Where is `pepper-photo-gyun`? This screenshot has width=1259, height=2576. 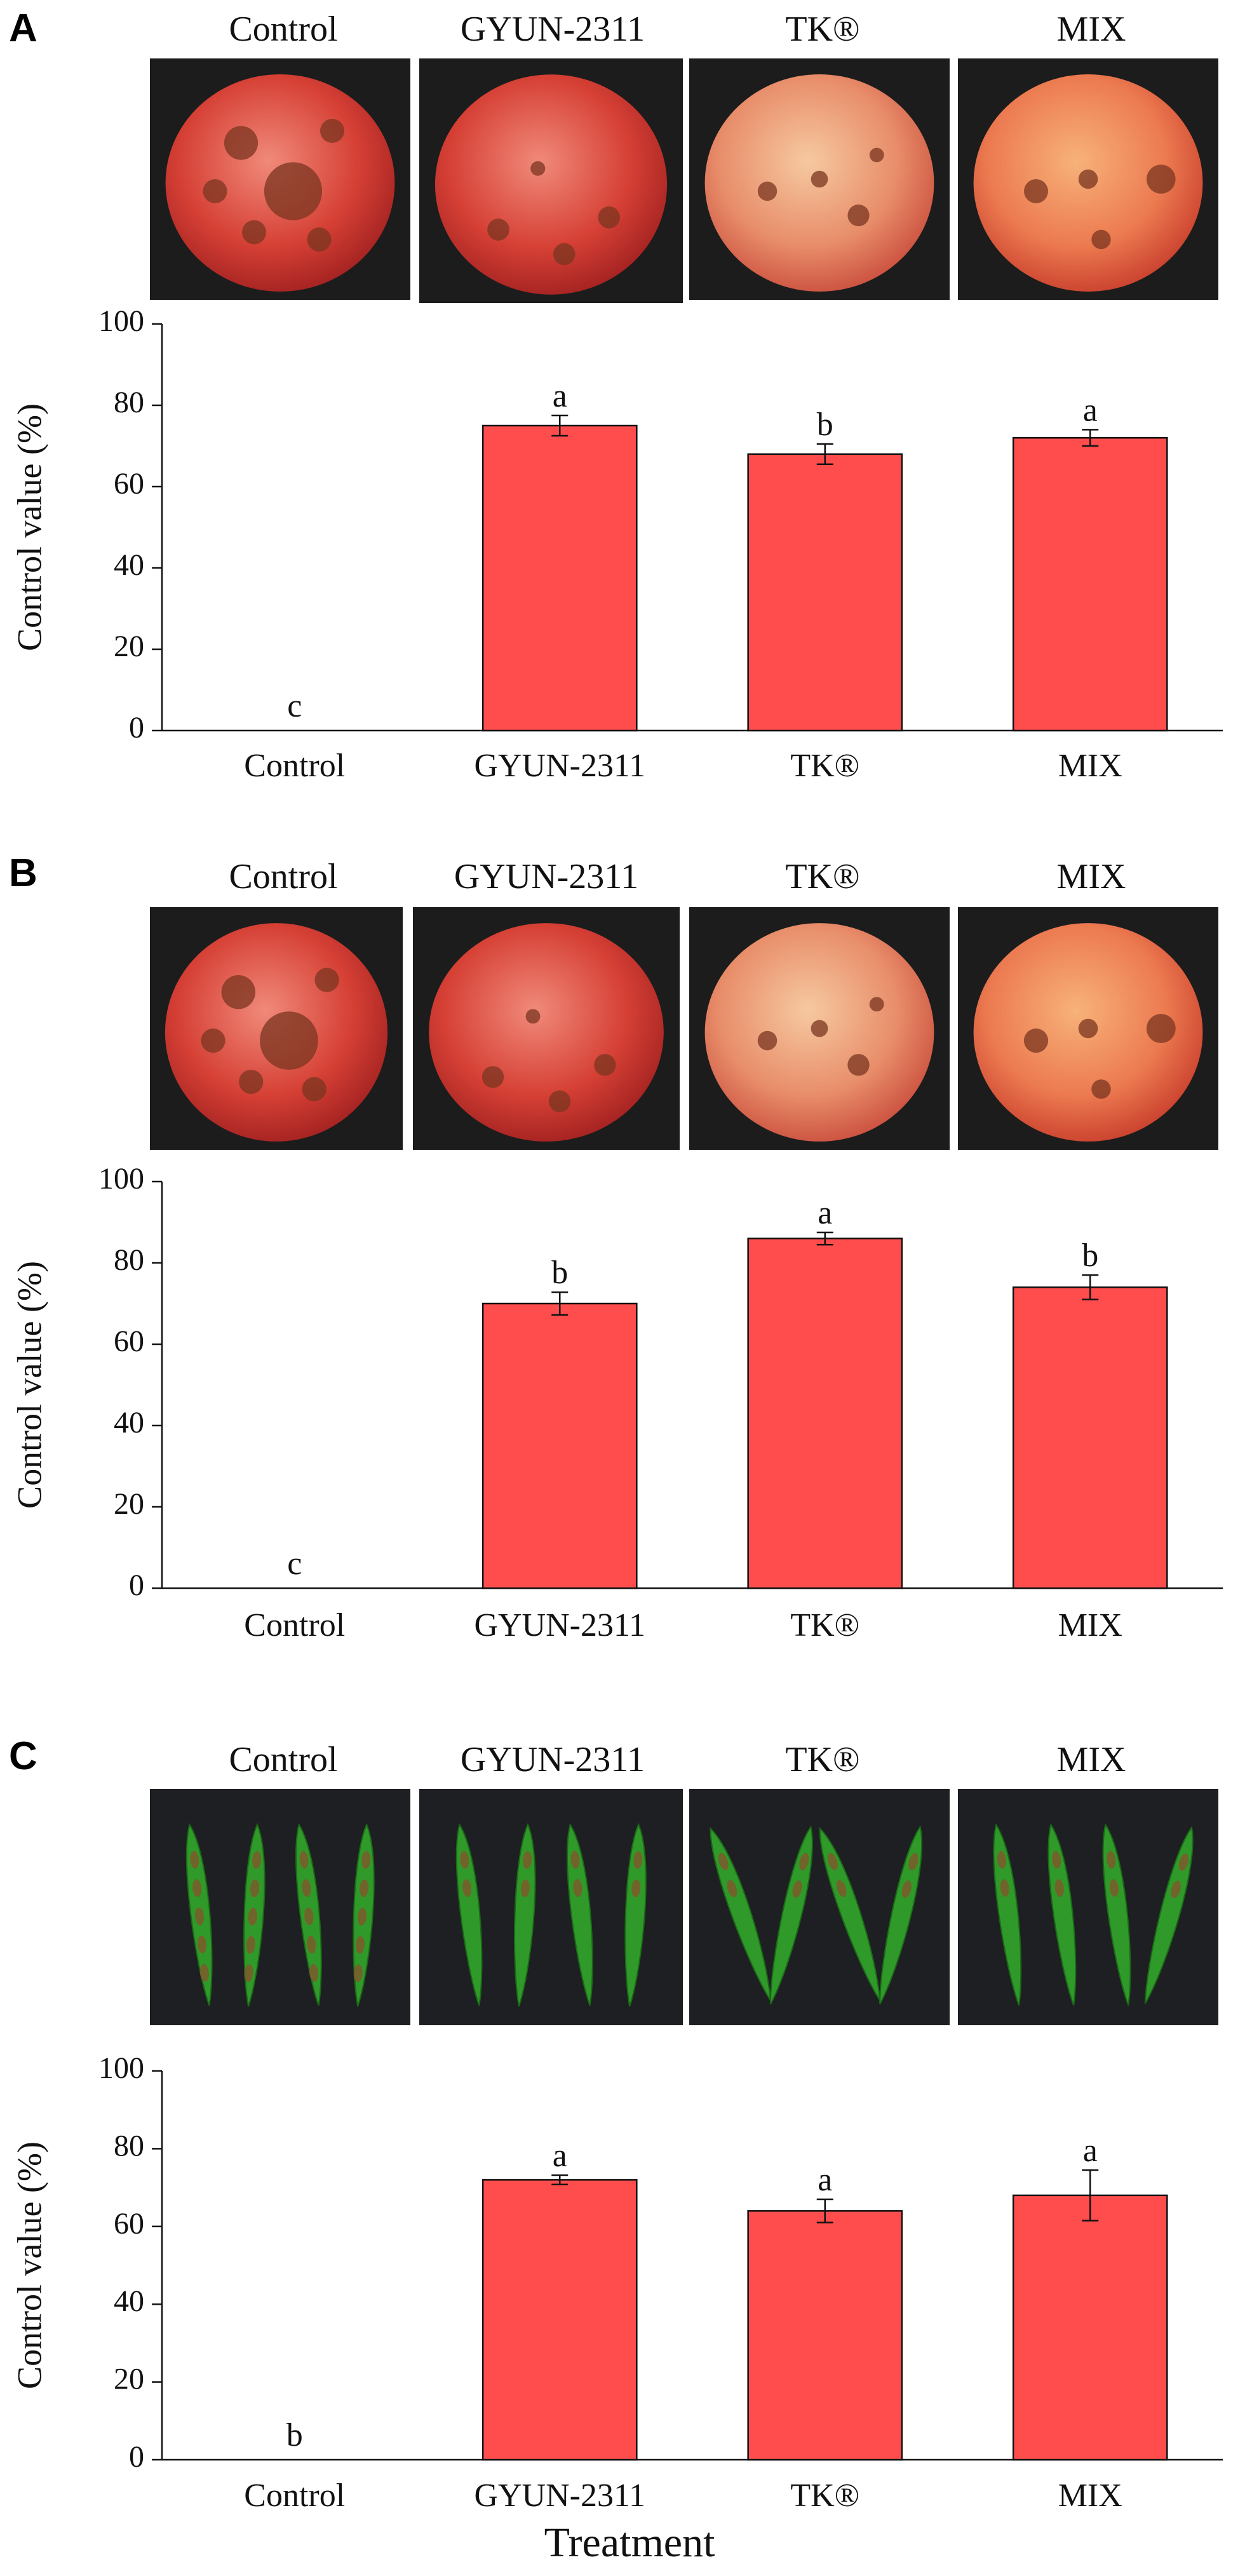 pepper-photo-gyun is located at coordinates (551, 1907).